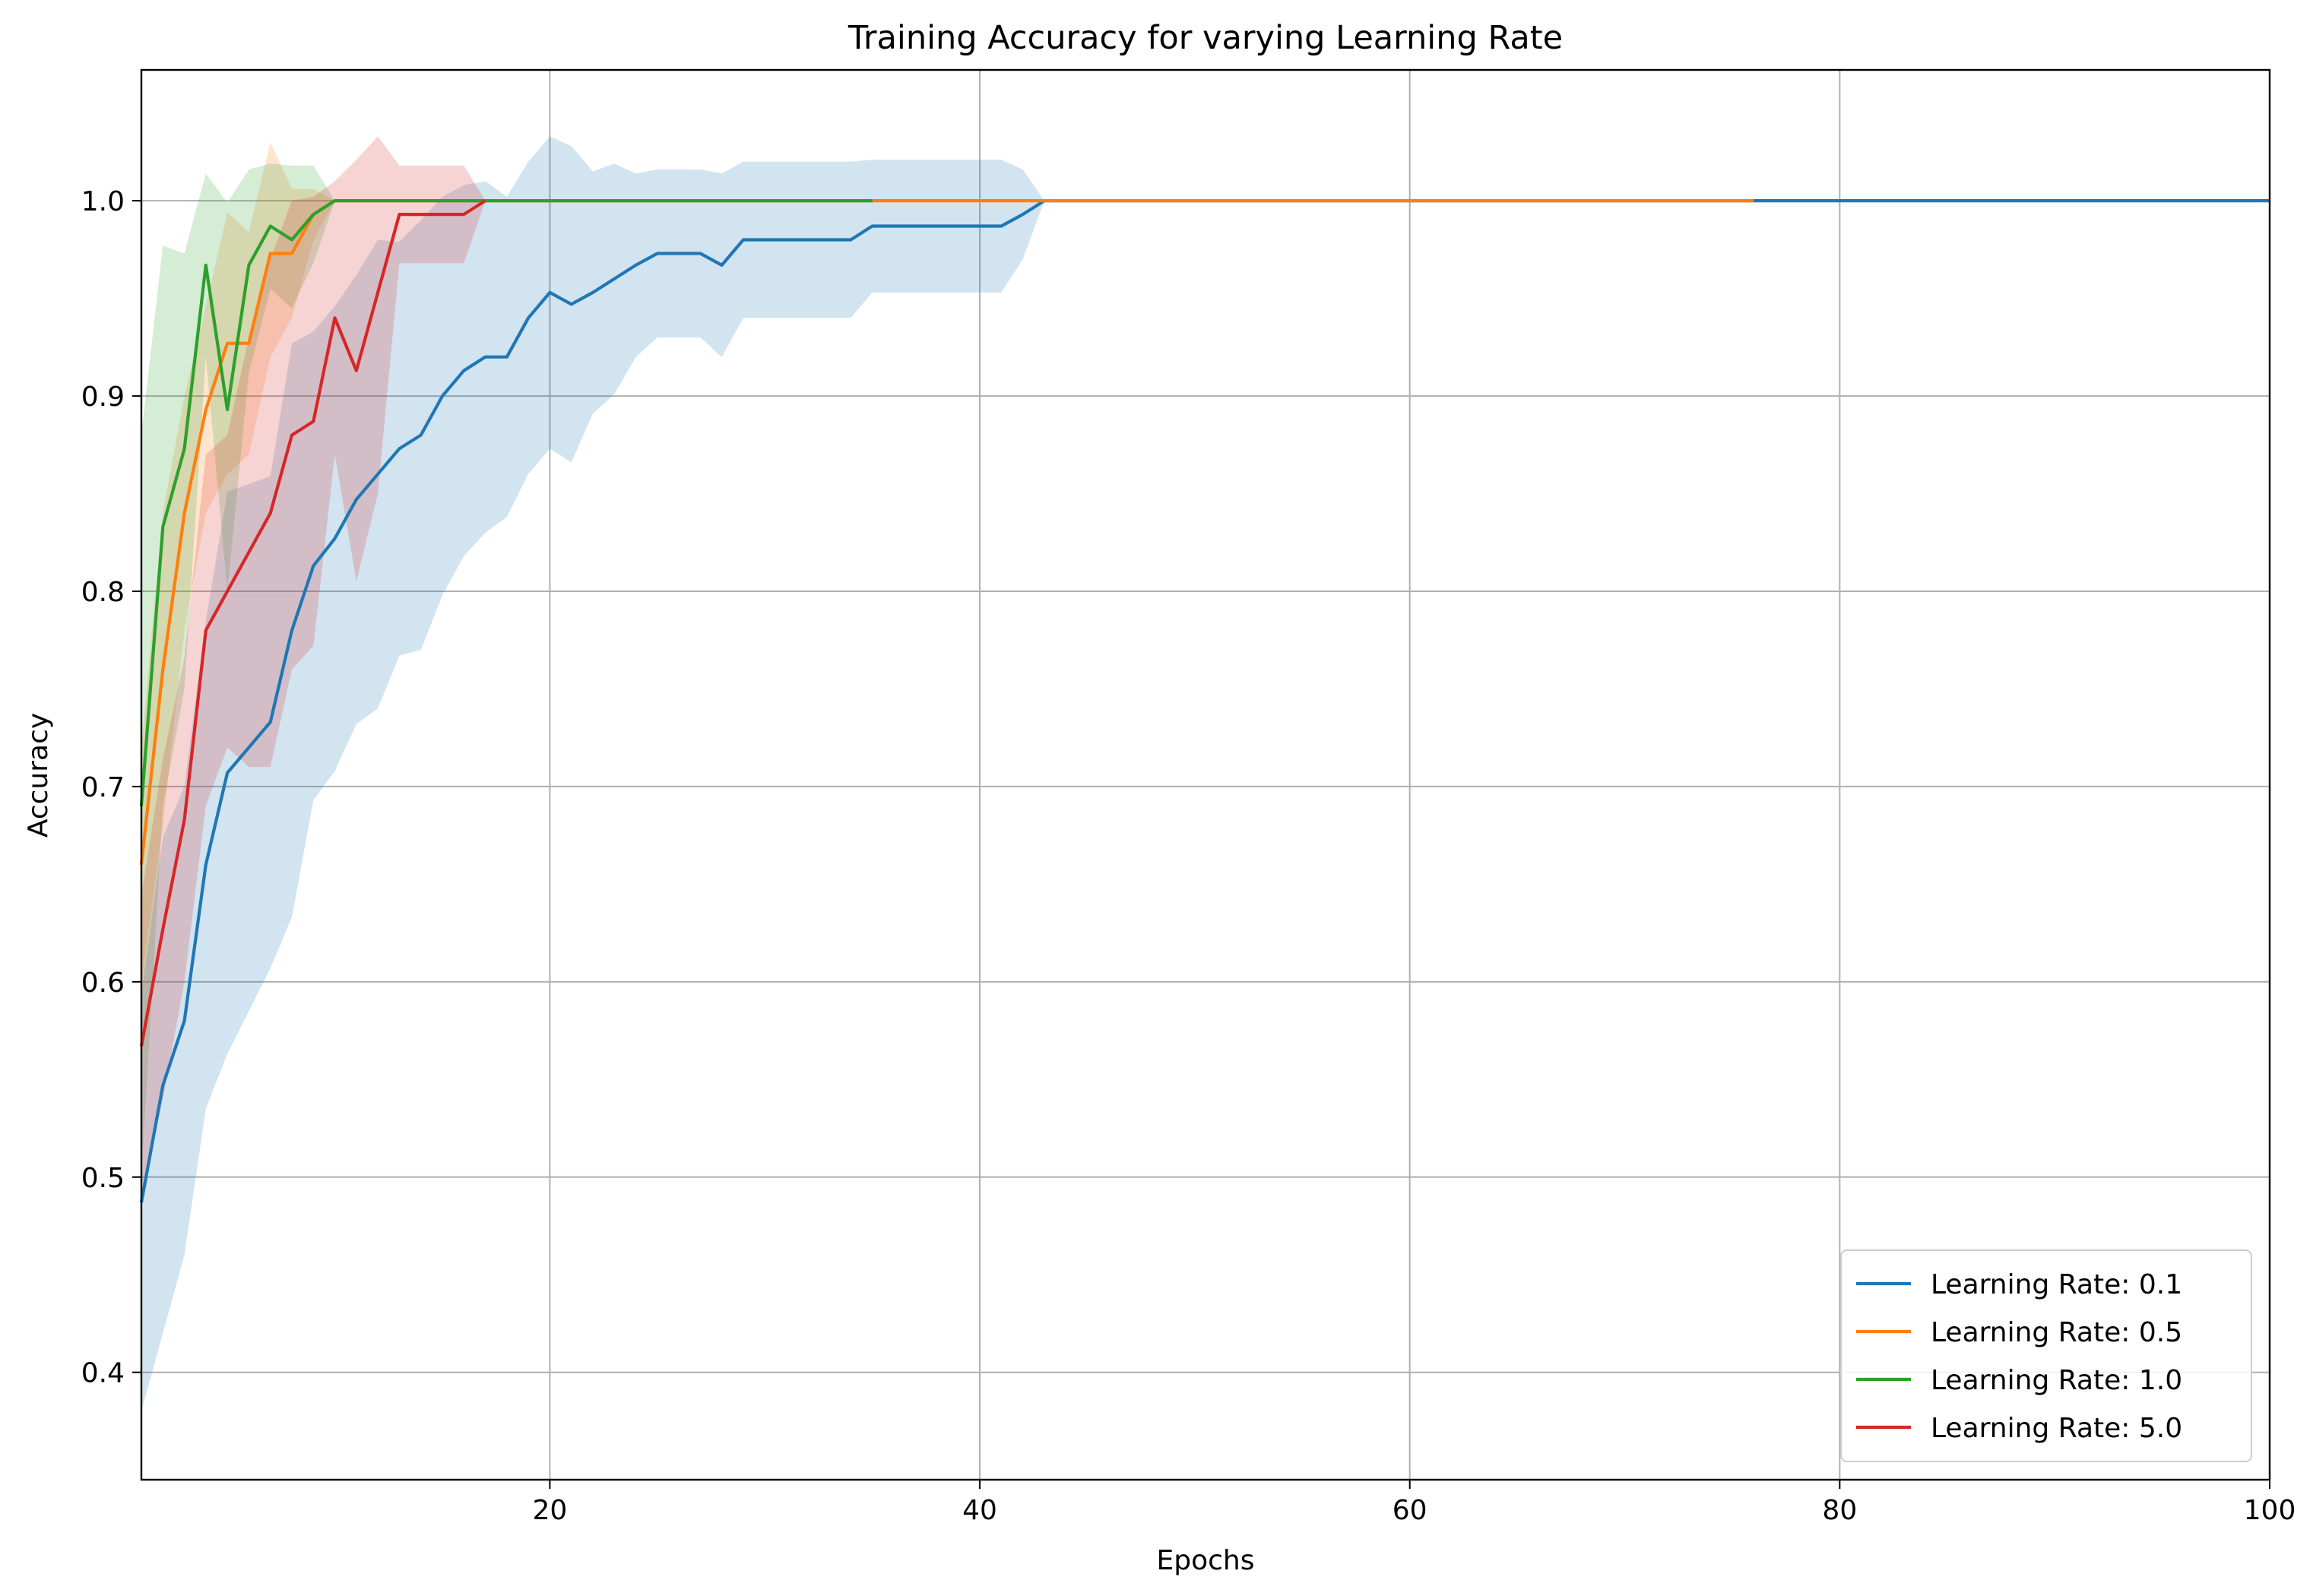  What do you see at coordinates (103, 1179) in the screenshot?
I see `y-tick-label: 0.5` at bounding box center [103, 1179].